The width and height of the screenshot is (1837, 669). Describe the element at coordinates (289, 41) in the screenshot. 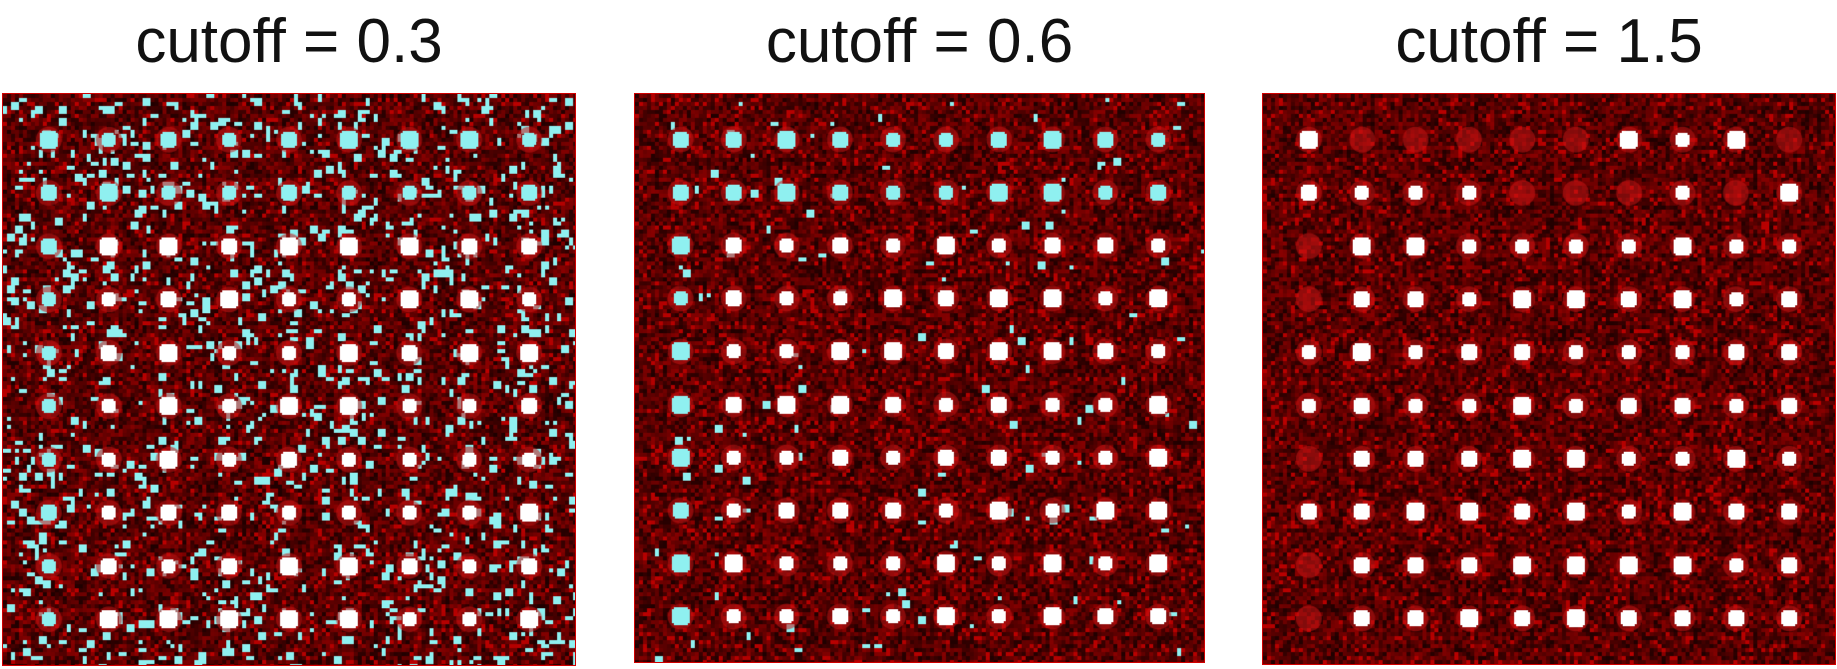

I see `panel-title: cutoff = 0.3` at that location.